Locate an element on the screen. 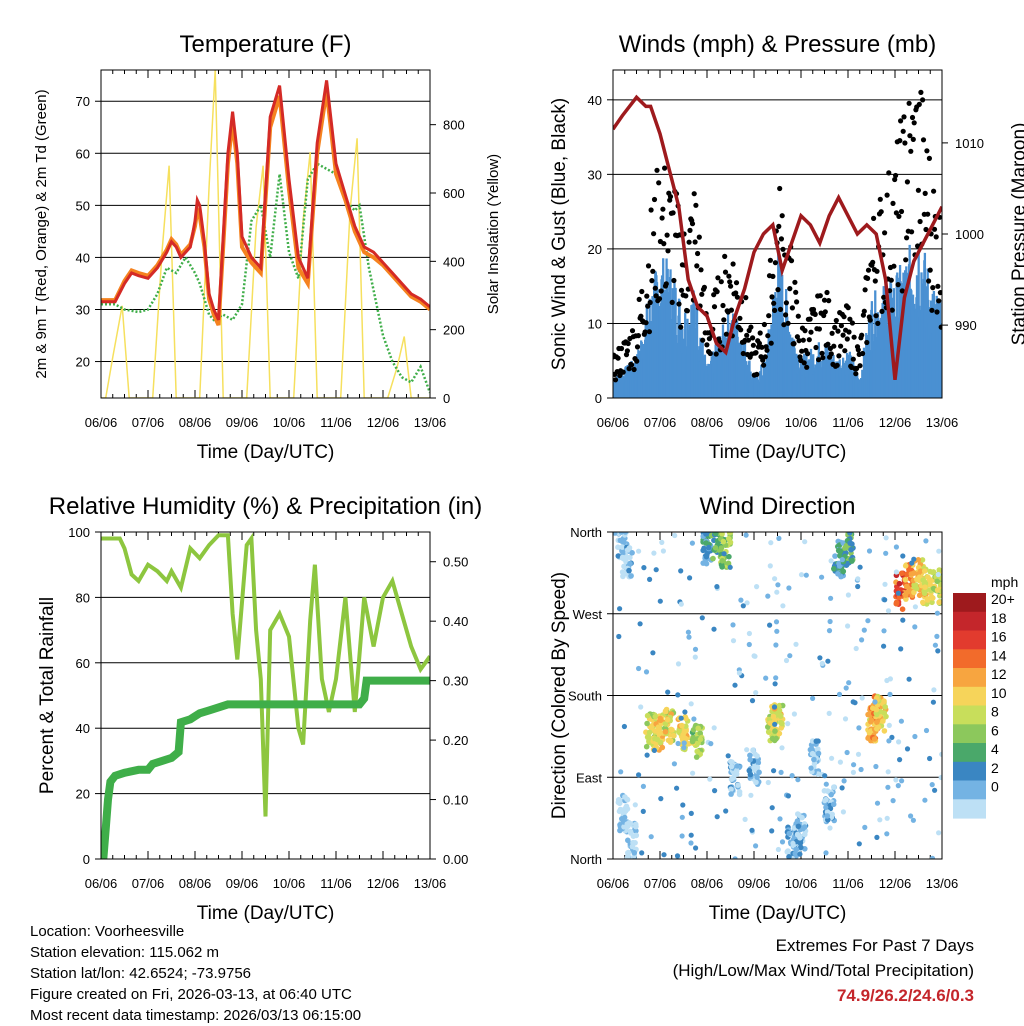 The height and width of the screenshot is (1026, 1024). y-tick-label-right: 0.10 is located at coordinates (455, 800).